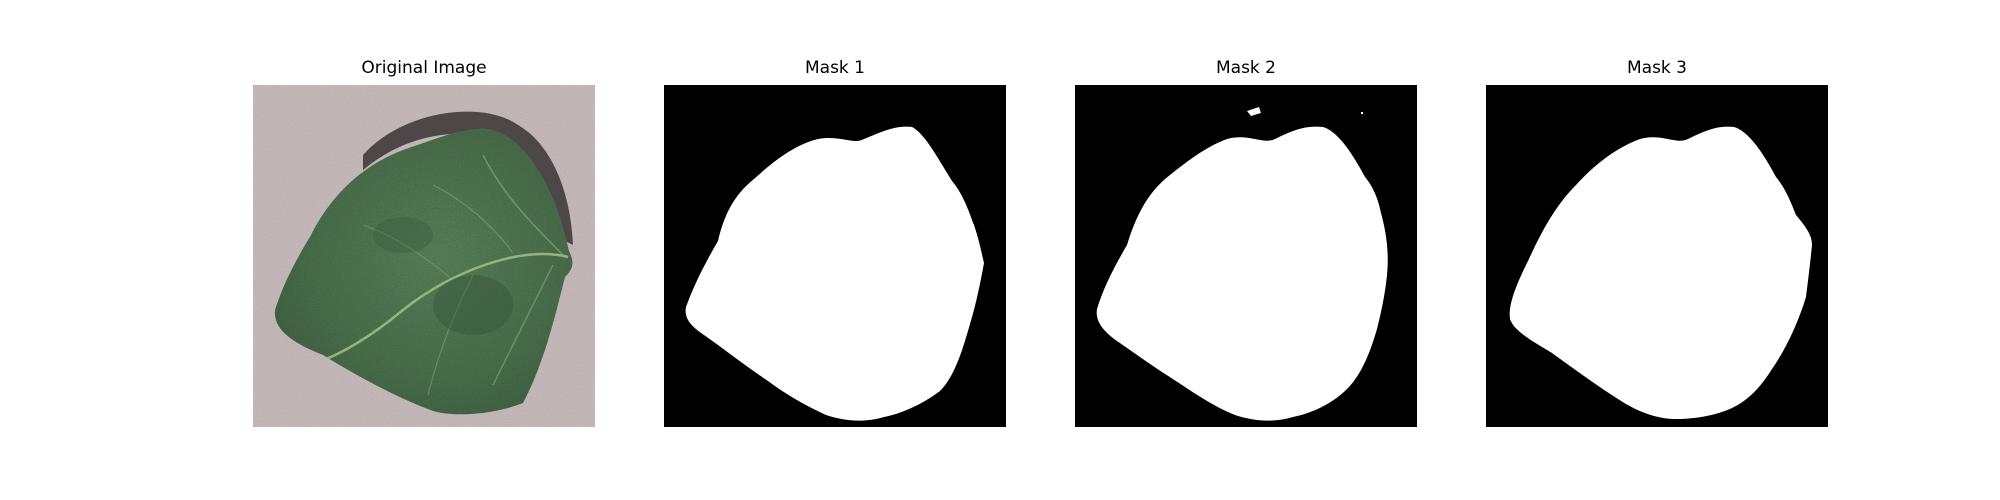 This screenshot has height=500, width=2000. I want to click on mask-2-image, so click(1246, 256).